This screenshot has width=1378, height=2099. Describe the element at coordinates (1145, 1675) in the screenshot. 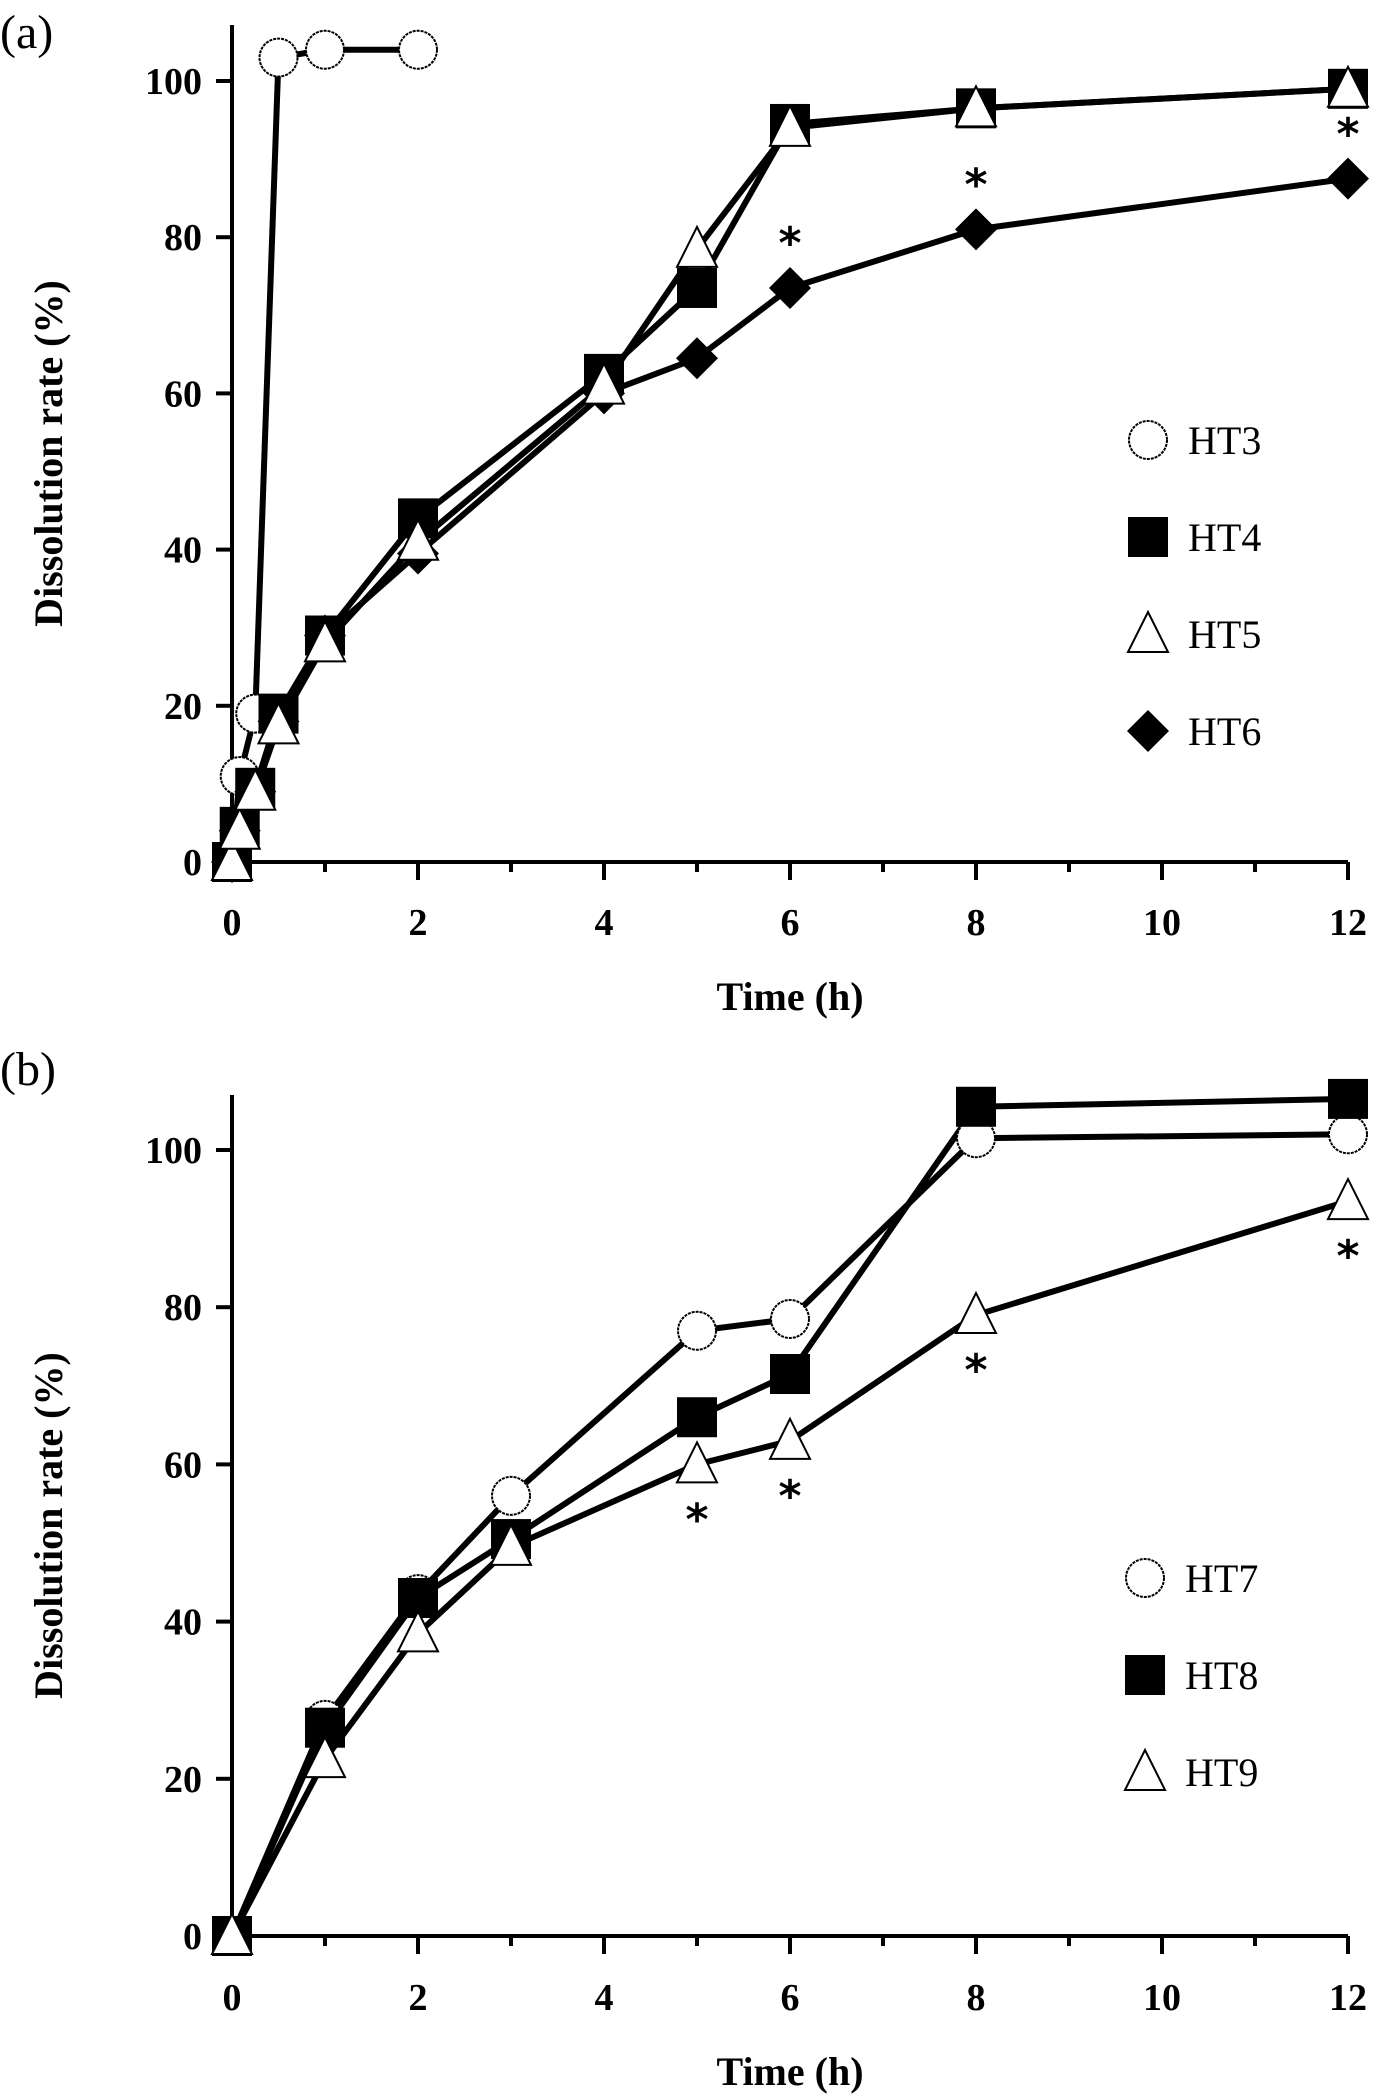

I see `legend-marker-ht8` at that location.